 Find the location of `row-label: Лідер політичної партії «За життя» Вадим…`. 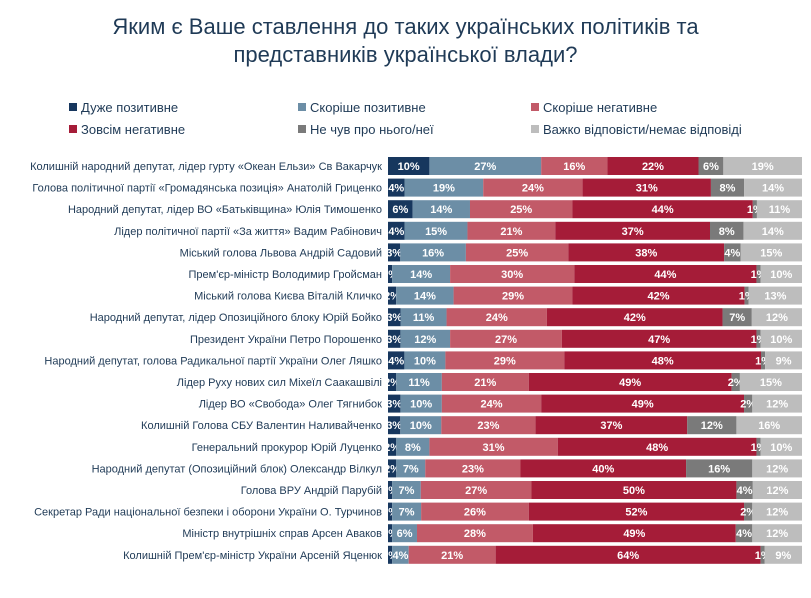

row-label: Лідер політичної партії «За життя» Вадим… is located at coordinates (248, 232).